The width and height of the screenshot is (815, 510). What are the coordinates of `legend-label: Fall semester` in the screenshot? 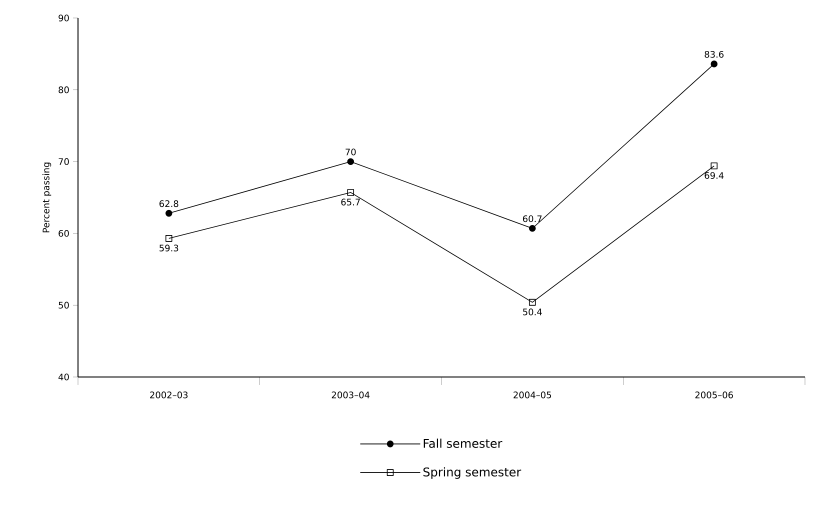 It's located at (463, 443).